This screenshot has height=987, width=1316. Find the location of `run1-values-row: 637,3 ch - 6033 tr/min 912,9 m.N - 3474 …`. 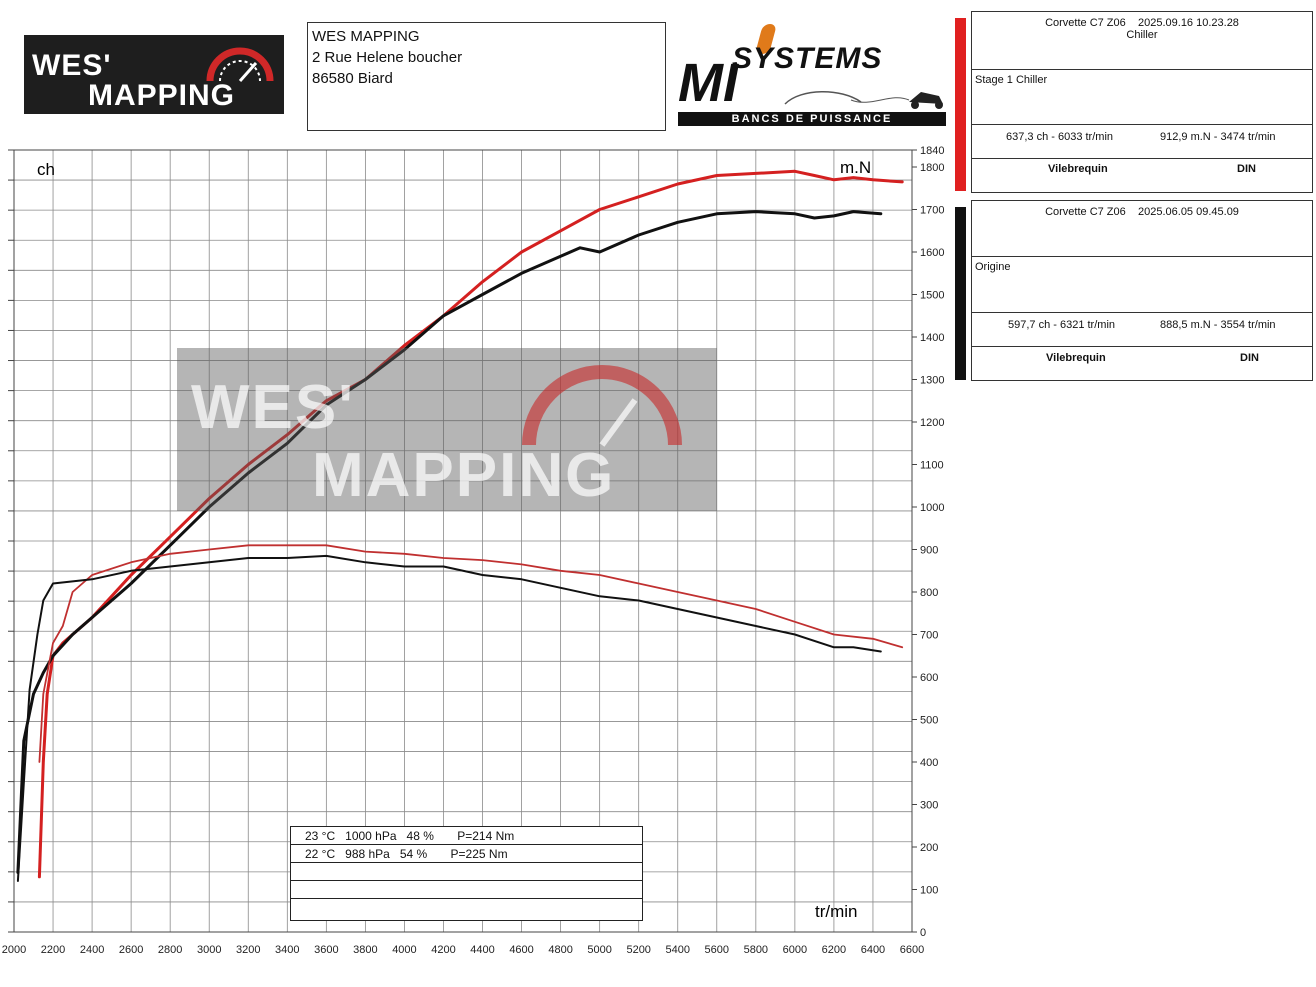

run1-values-row: 637,3 ch - 6033 tr/min 912,9 m.N - 3474 … is located at coordinates (1142, 142).